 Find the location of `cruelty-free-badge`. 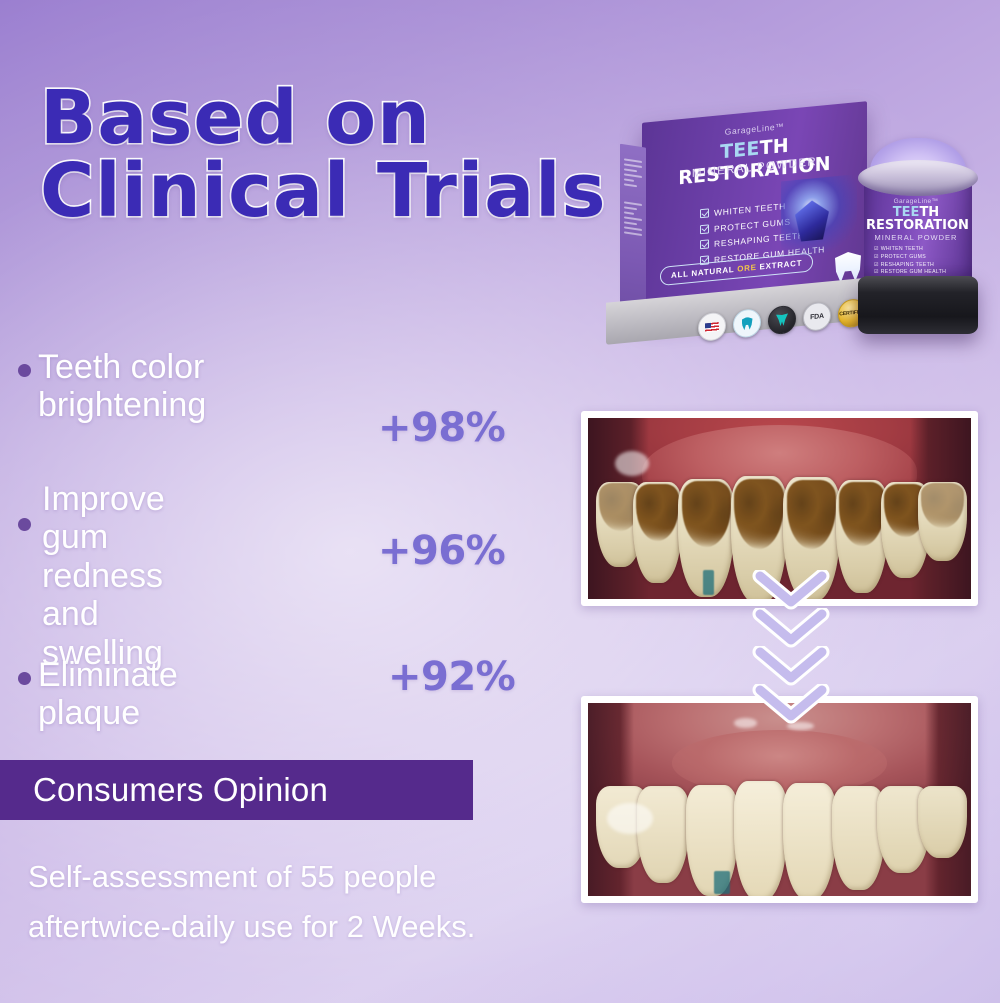

cruelty-free-badge is located at coordinates (782, 320).